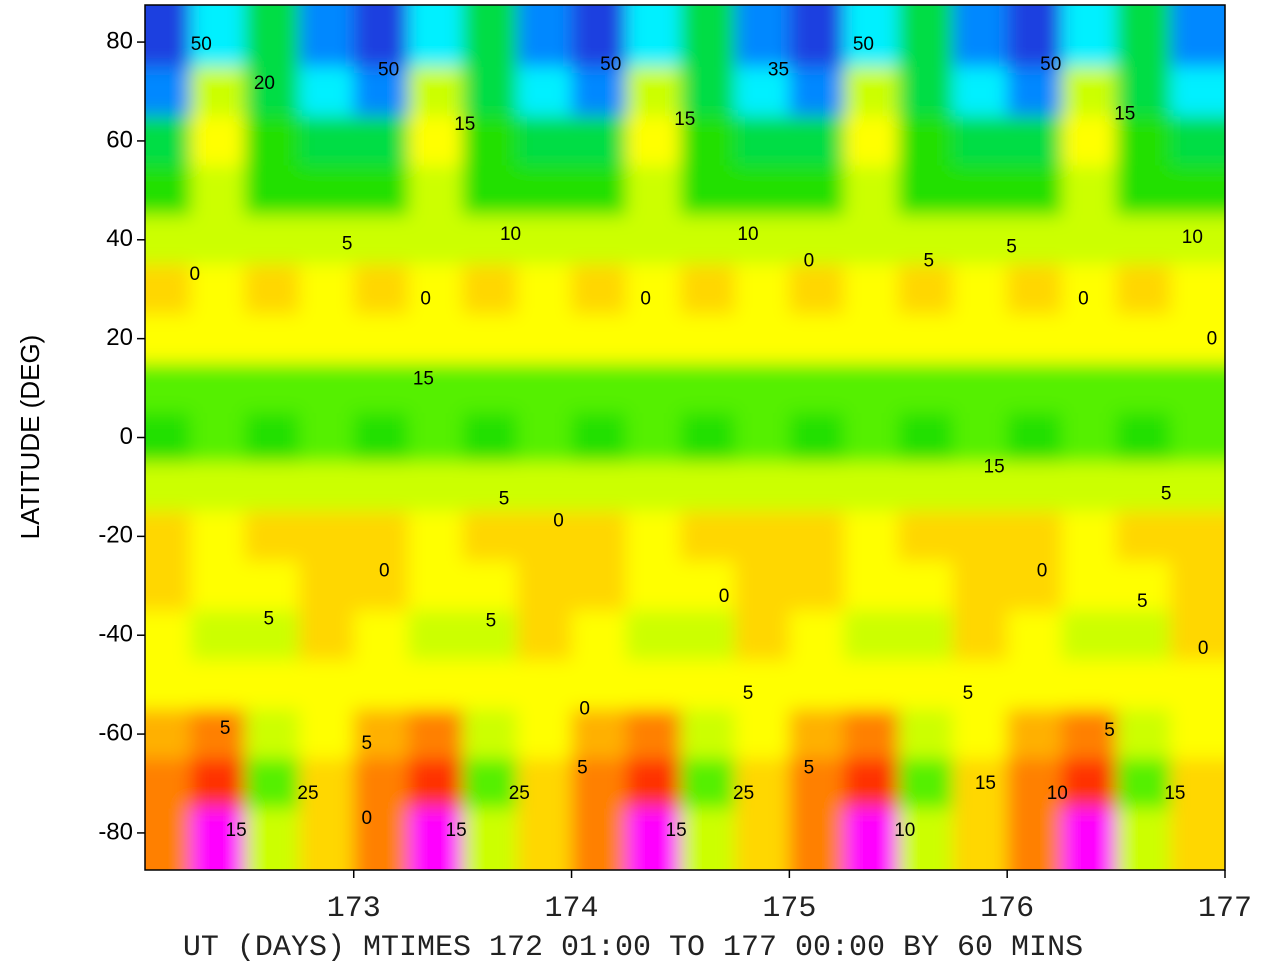  Describe the element at coordinates (115, 831) in the screenshot. I see `y-tick-label: -80` at that location.